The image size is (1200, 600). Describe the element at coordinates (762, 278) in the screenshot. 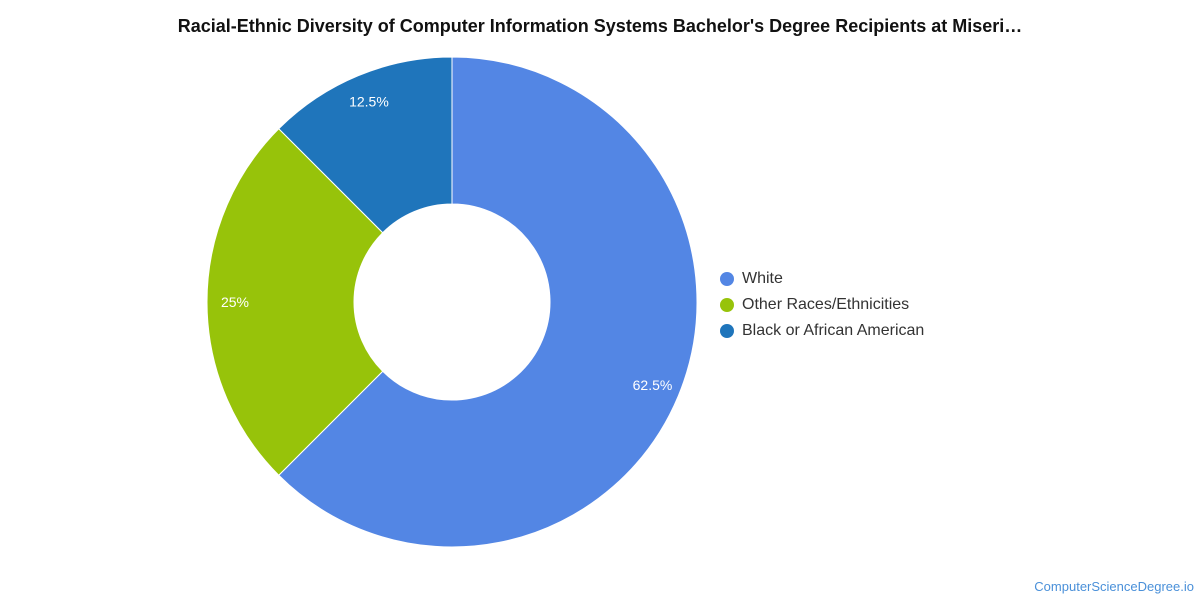

I see `legend-label-white: White` at that location.